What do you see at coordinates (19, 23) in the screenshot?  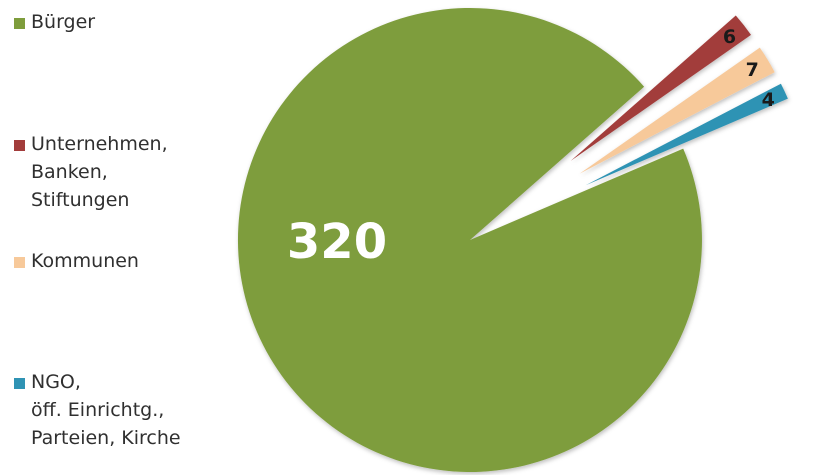 I see `legend-swatch-buerger` at bounding box center [19, 23].